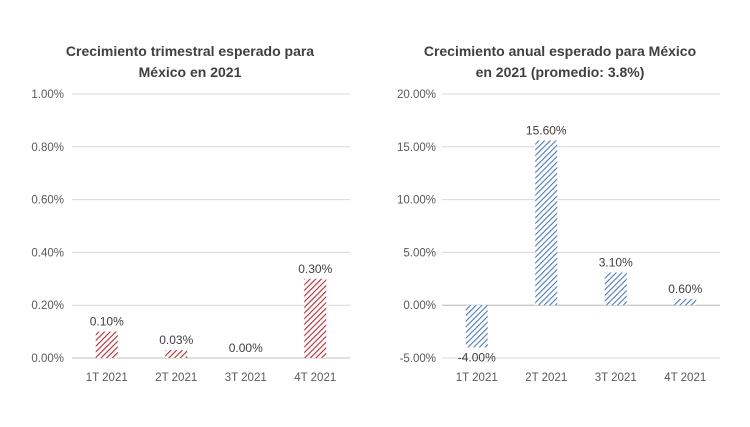 The image size is (750, 427). What do you see at coordinates (315, 269) in the screenshot?
I see `data-label: 0.30%` at bounding box center [315, 269].